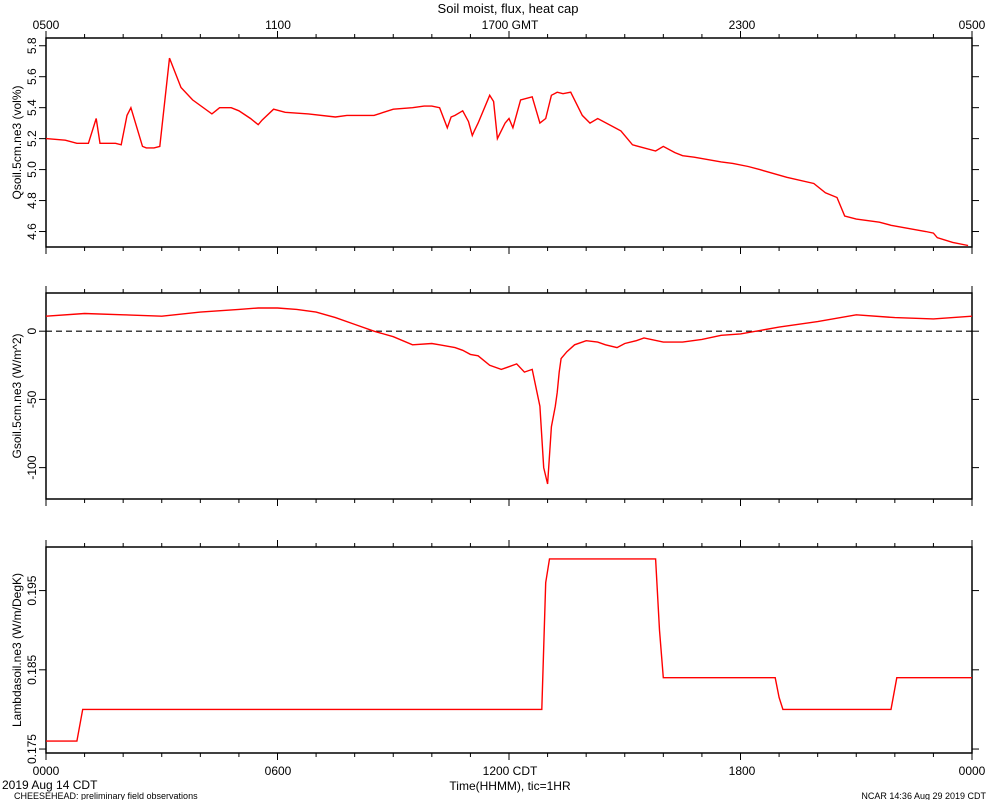  Describe the element at coordinates (50, 785) in the screenshot. I see `date-label: 2019 Aug 14 CDT` at that location.